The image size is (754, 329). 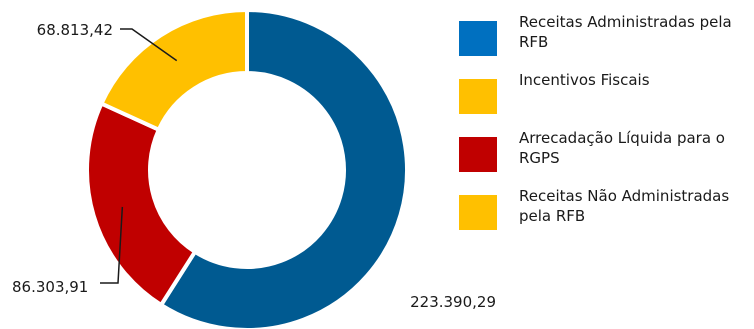 I want to click on legend-label: Receitas Não Administradas pela RFB, so click(x=635, y=206).